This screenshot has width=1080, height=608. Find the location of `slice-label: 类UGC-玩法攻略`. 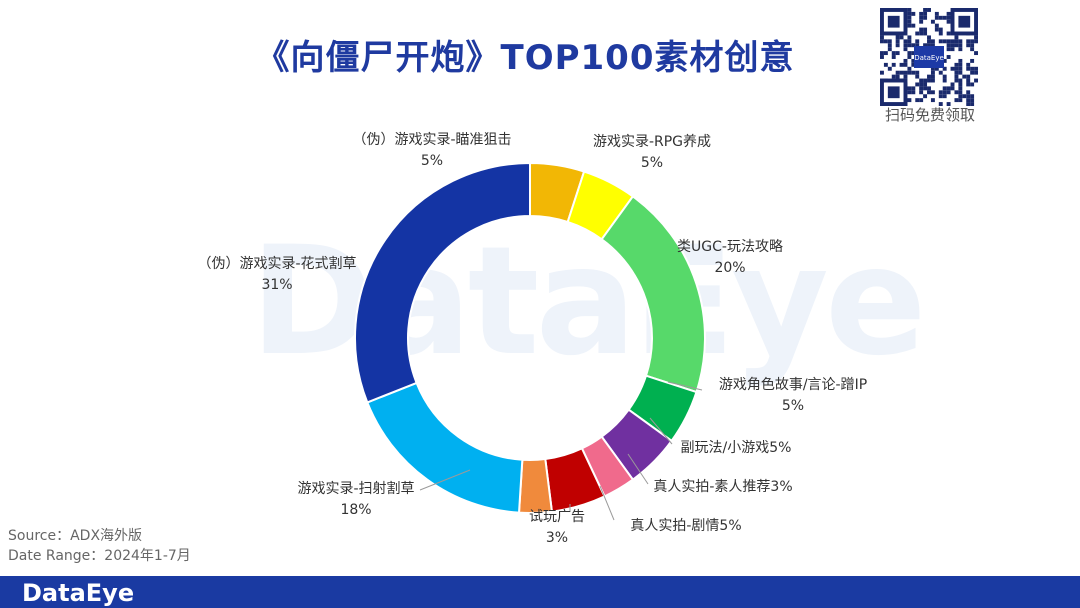

slice-label: 类UGC-玩法攻略 is located at coordinates (730, 247).